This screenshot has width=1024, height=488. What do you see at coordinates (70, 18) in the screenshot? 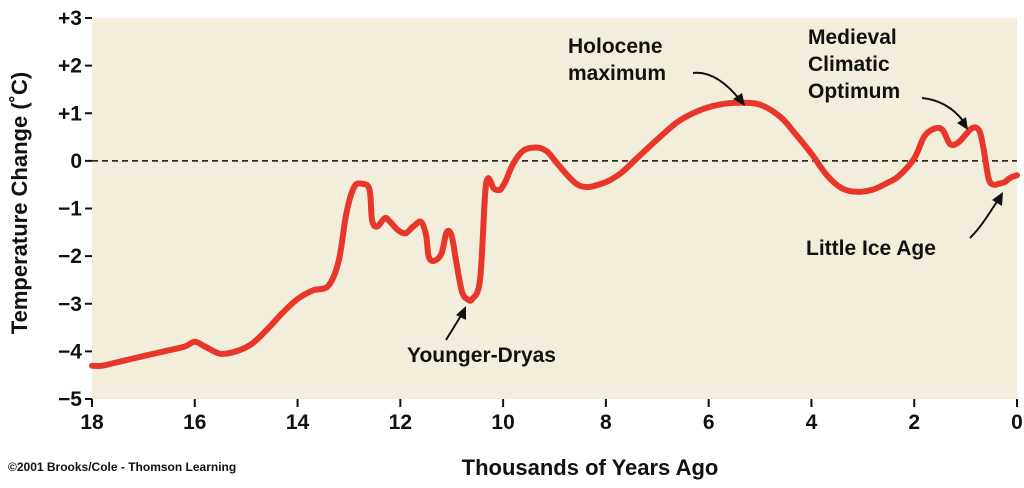
I see `y-tick-label: +3` at bounding box center [70, 18].